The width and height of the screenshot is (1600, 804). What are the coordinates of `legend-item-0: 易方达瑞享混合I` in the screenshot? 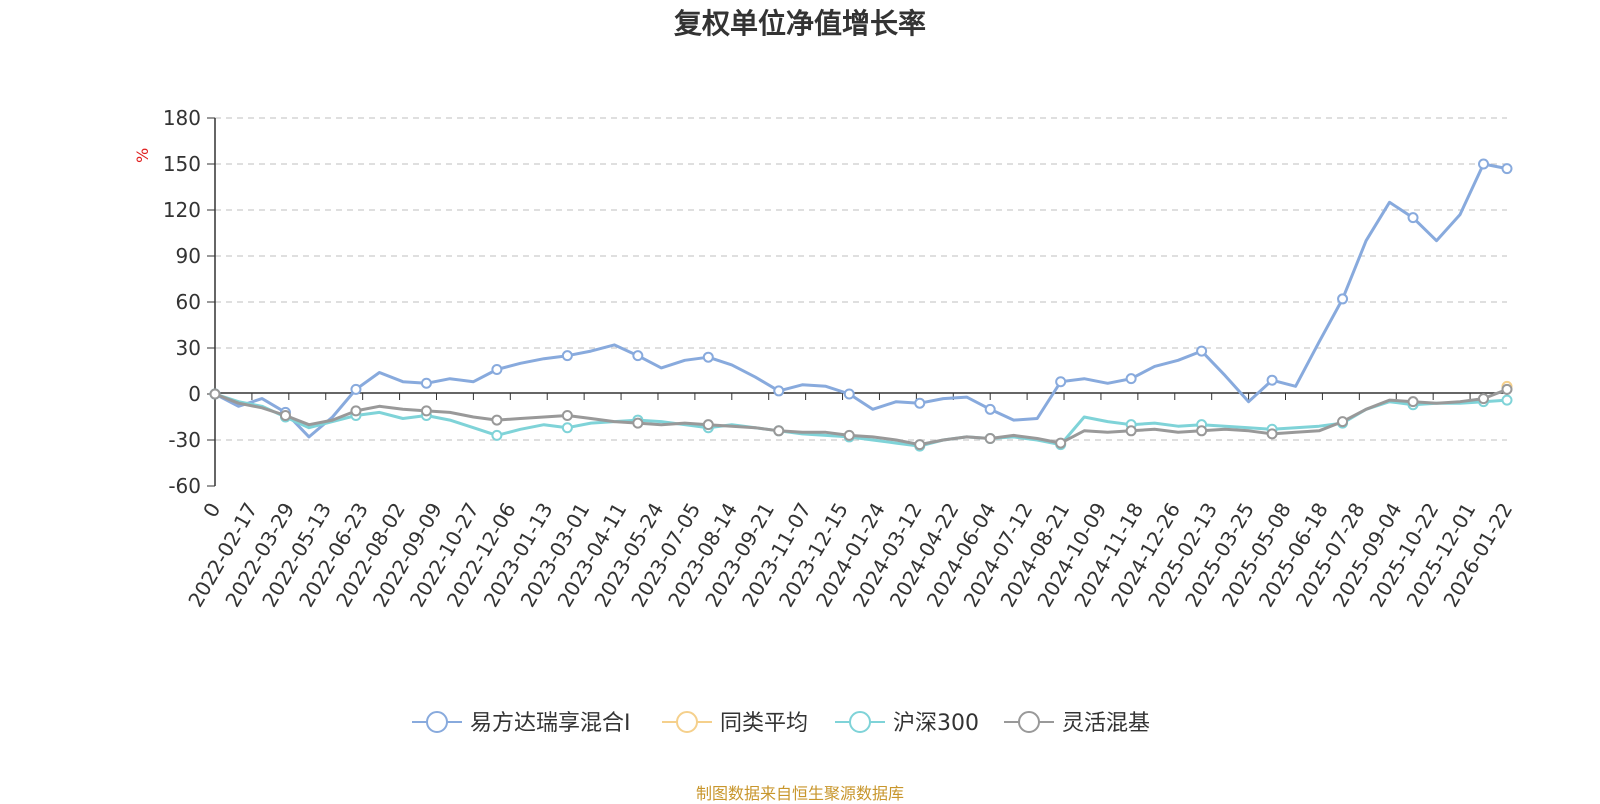 It's located at (521, 723).